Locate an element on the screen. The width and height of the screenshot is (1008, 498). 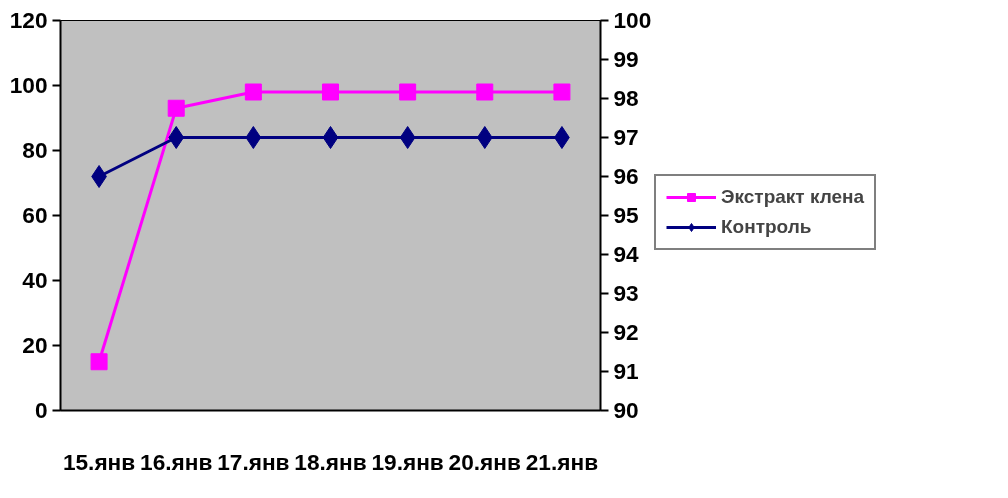
y-tick-label: 100 is located at coordinates (28, 85).